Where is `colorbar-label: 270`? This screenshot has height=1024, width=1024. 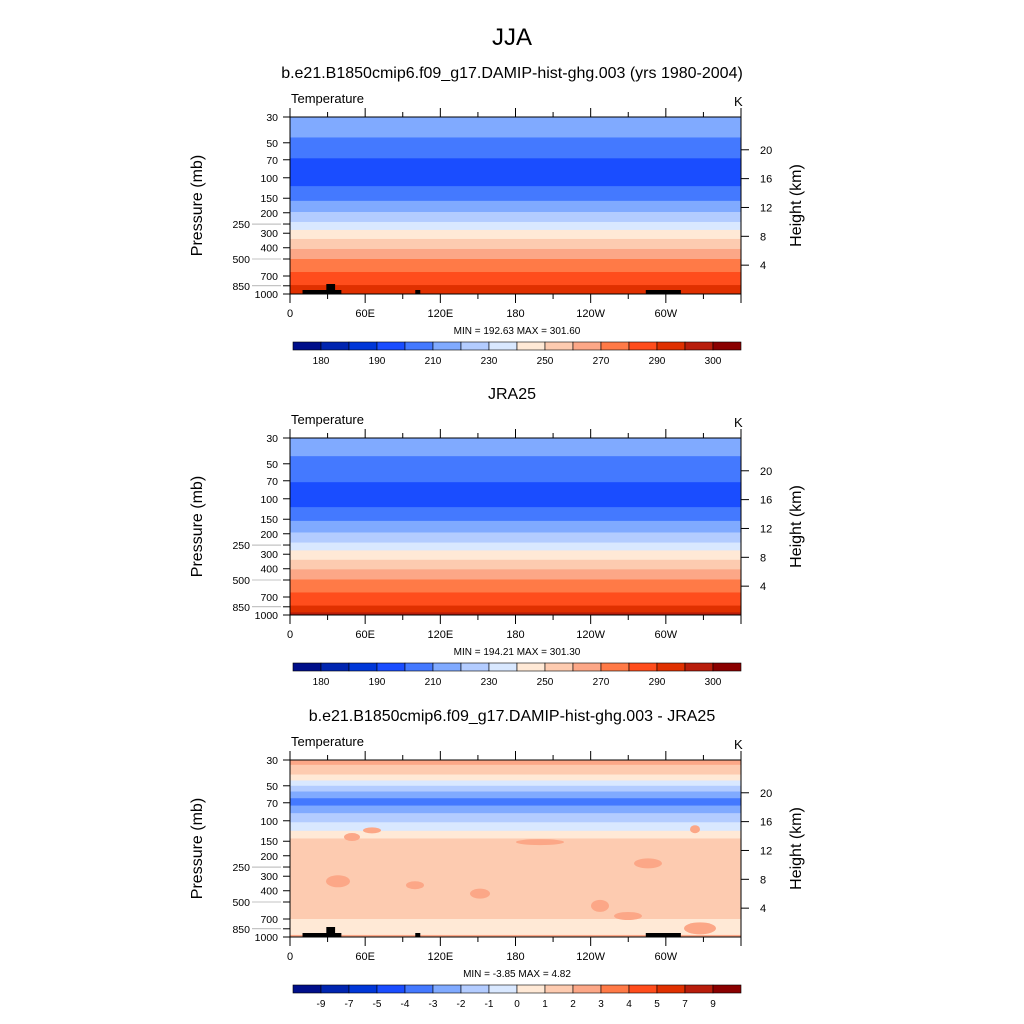
colorbar-label: 270 is located at coordinates (601, 682).